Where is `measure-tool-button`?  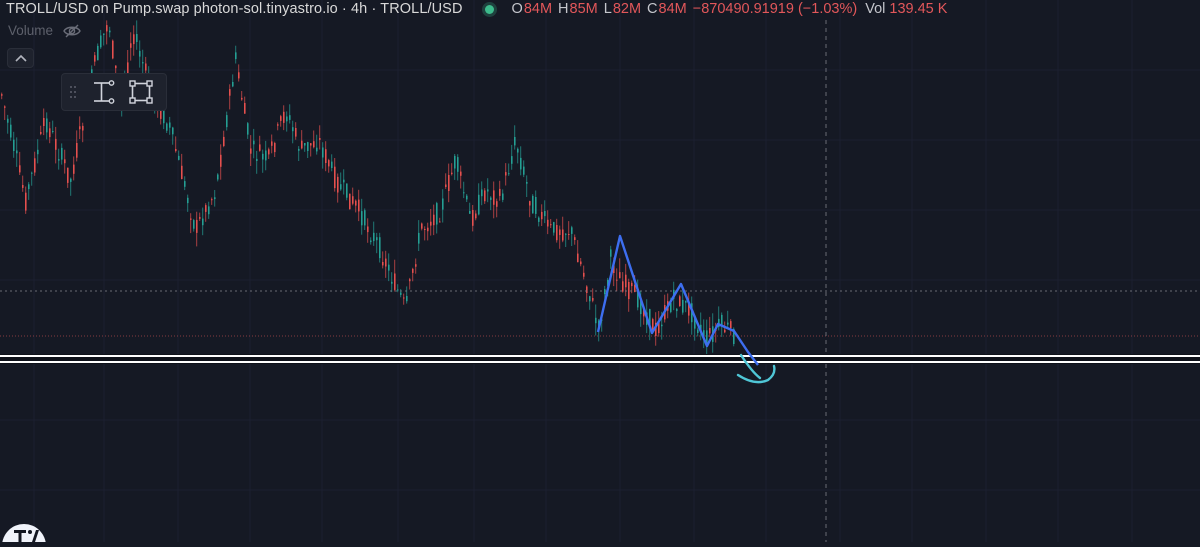 measure-tool-button is located at coordinates (103, 92).